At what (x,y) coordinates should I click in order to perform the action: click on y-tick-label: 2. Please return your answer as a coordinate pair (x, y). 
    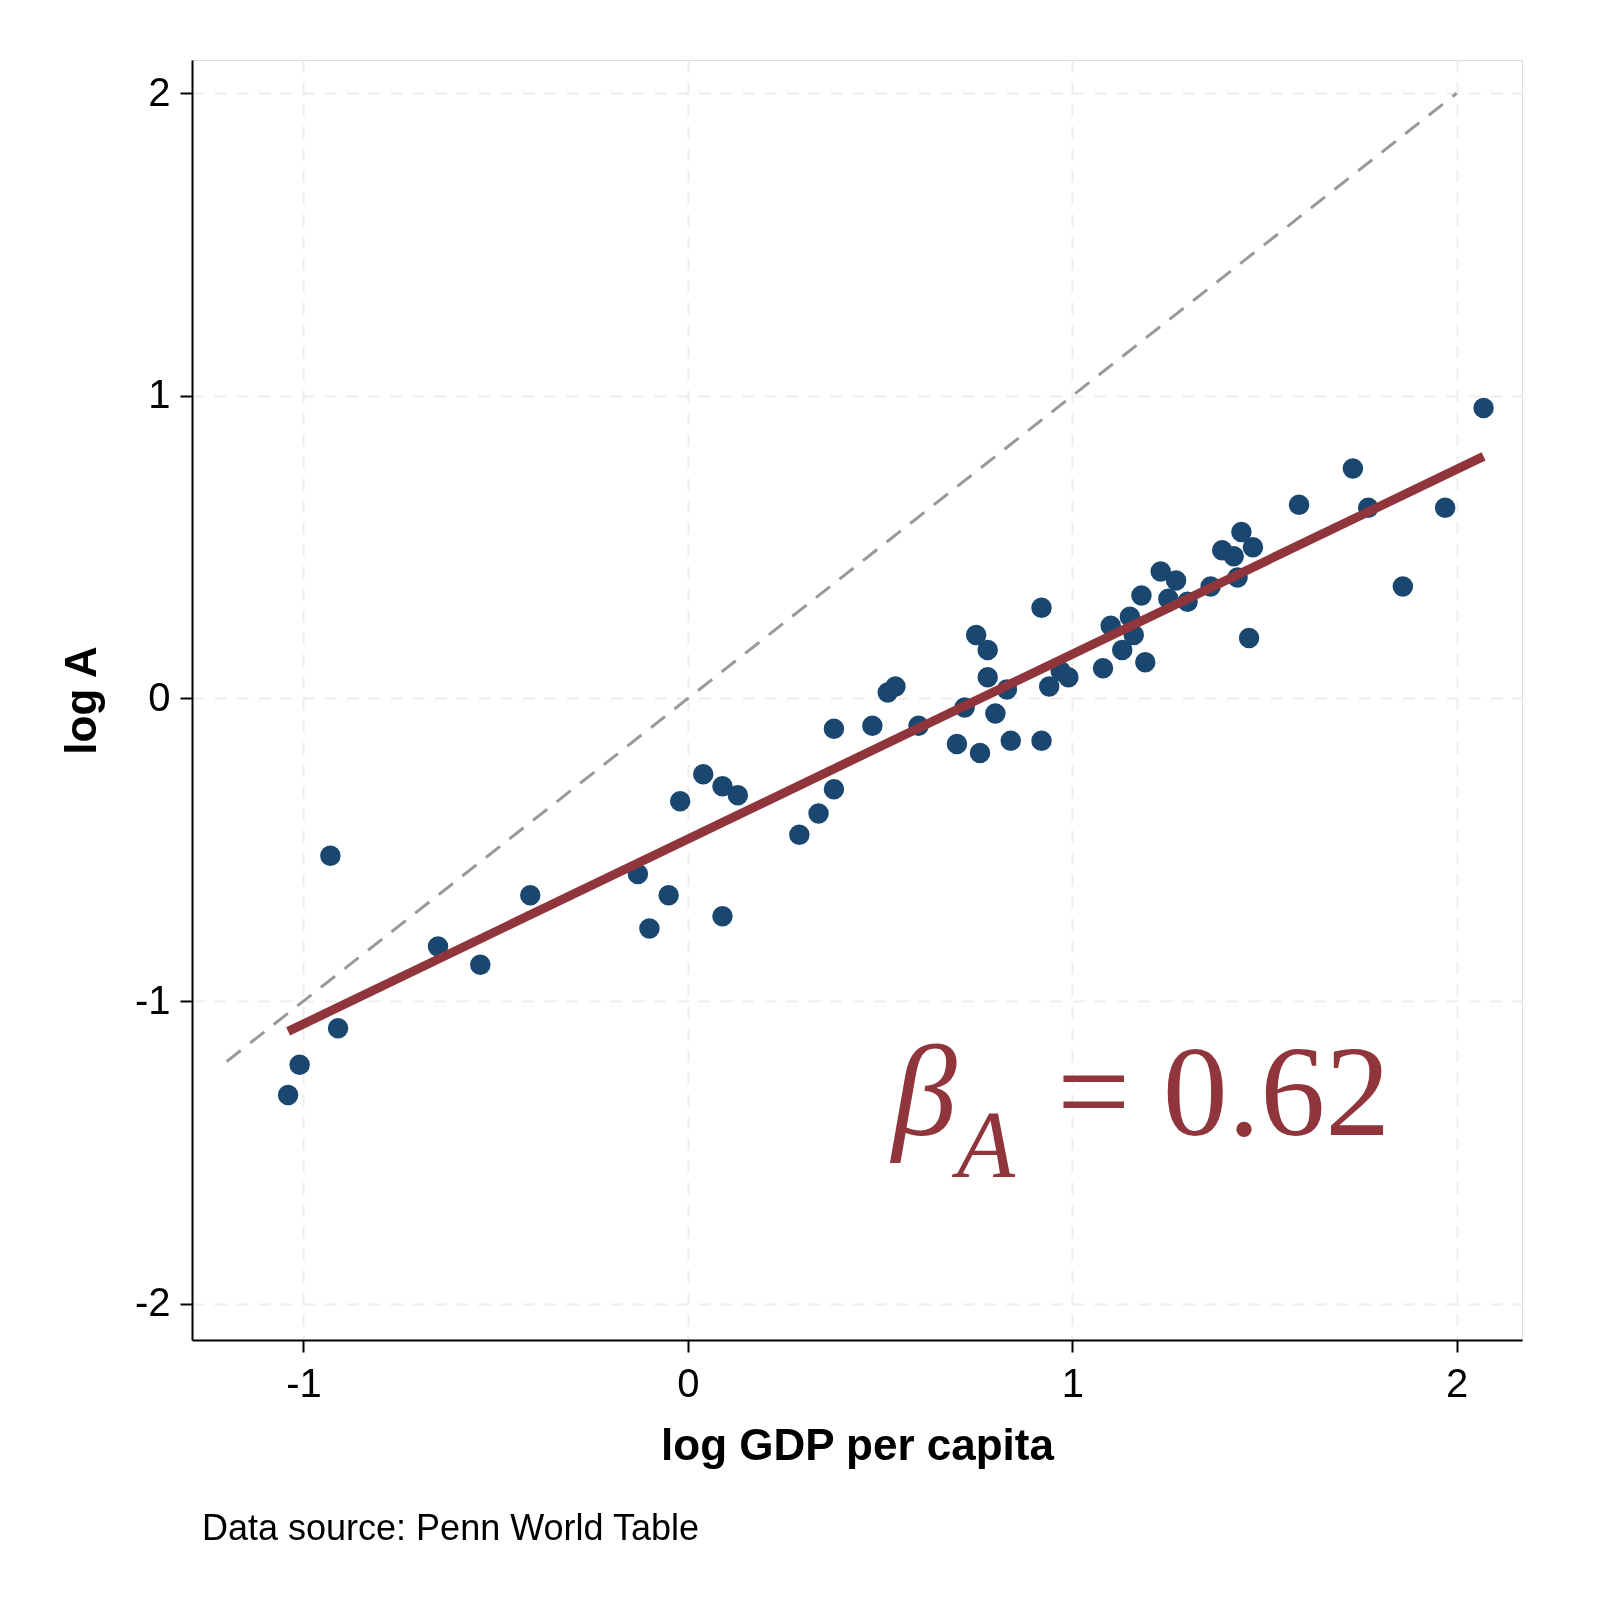
    Looking at the image, I should click on (159, 91).